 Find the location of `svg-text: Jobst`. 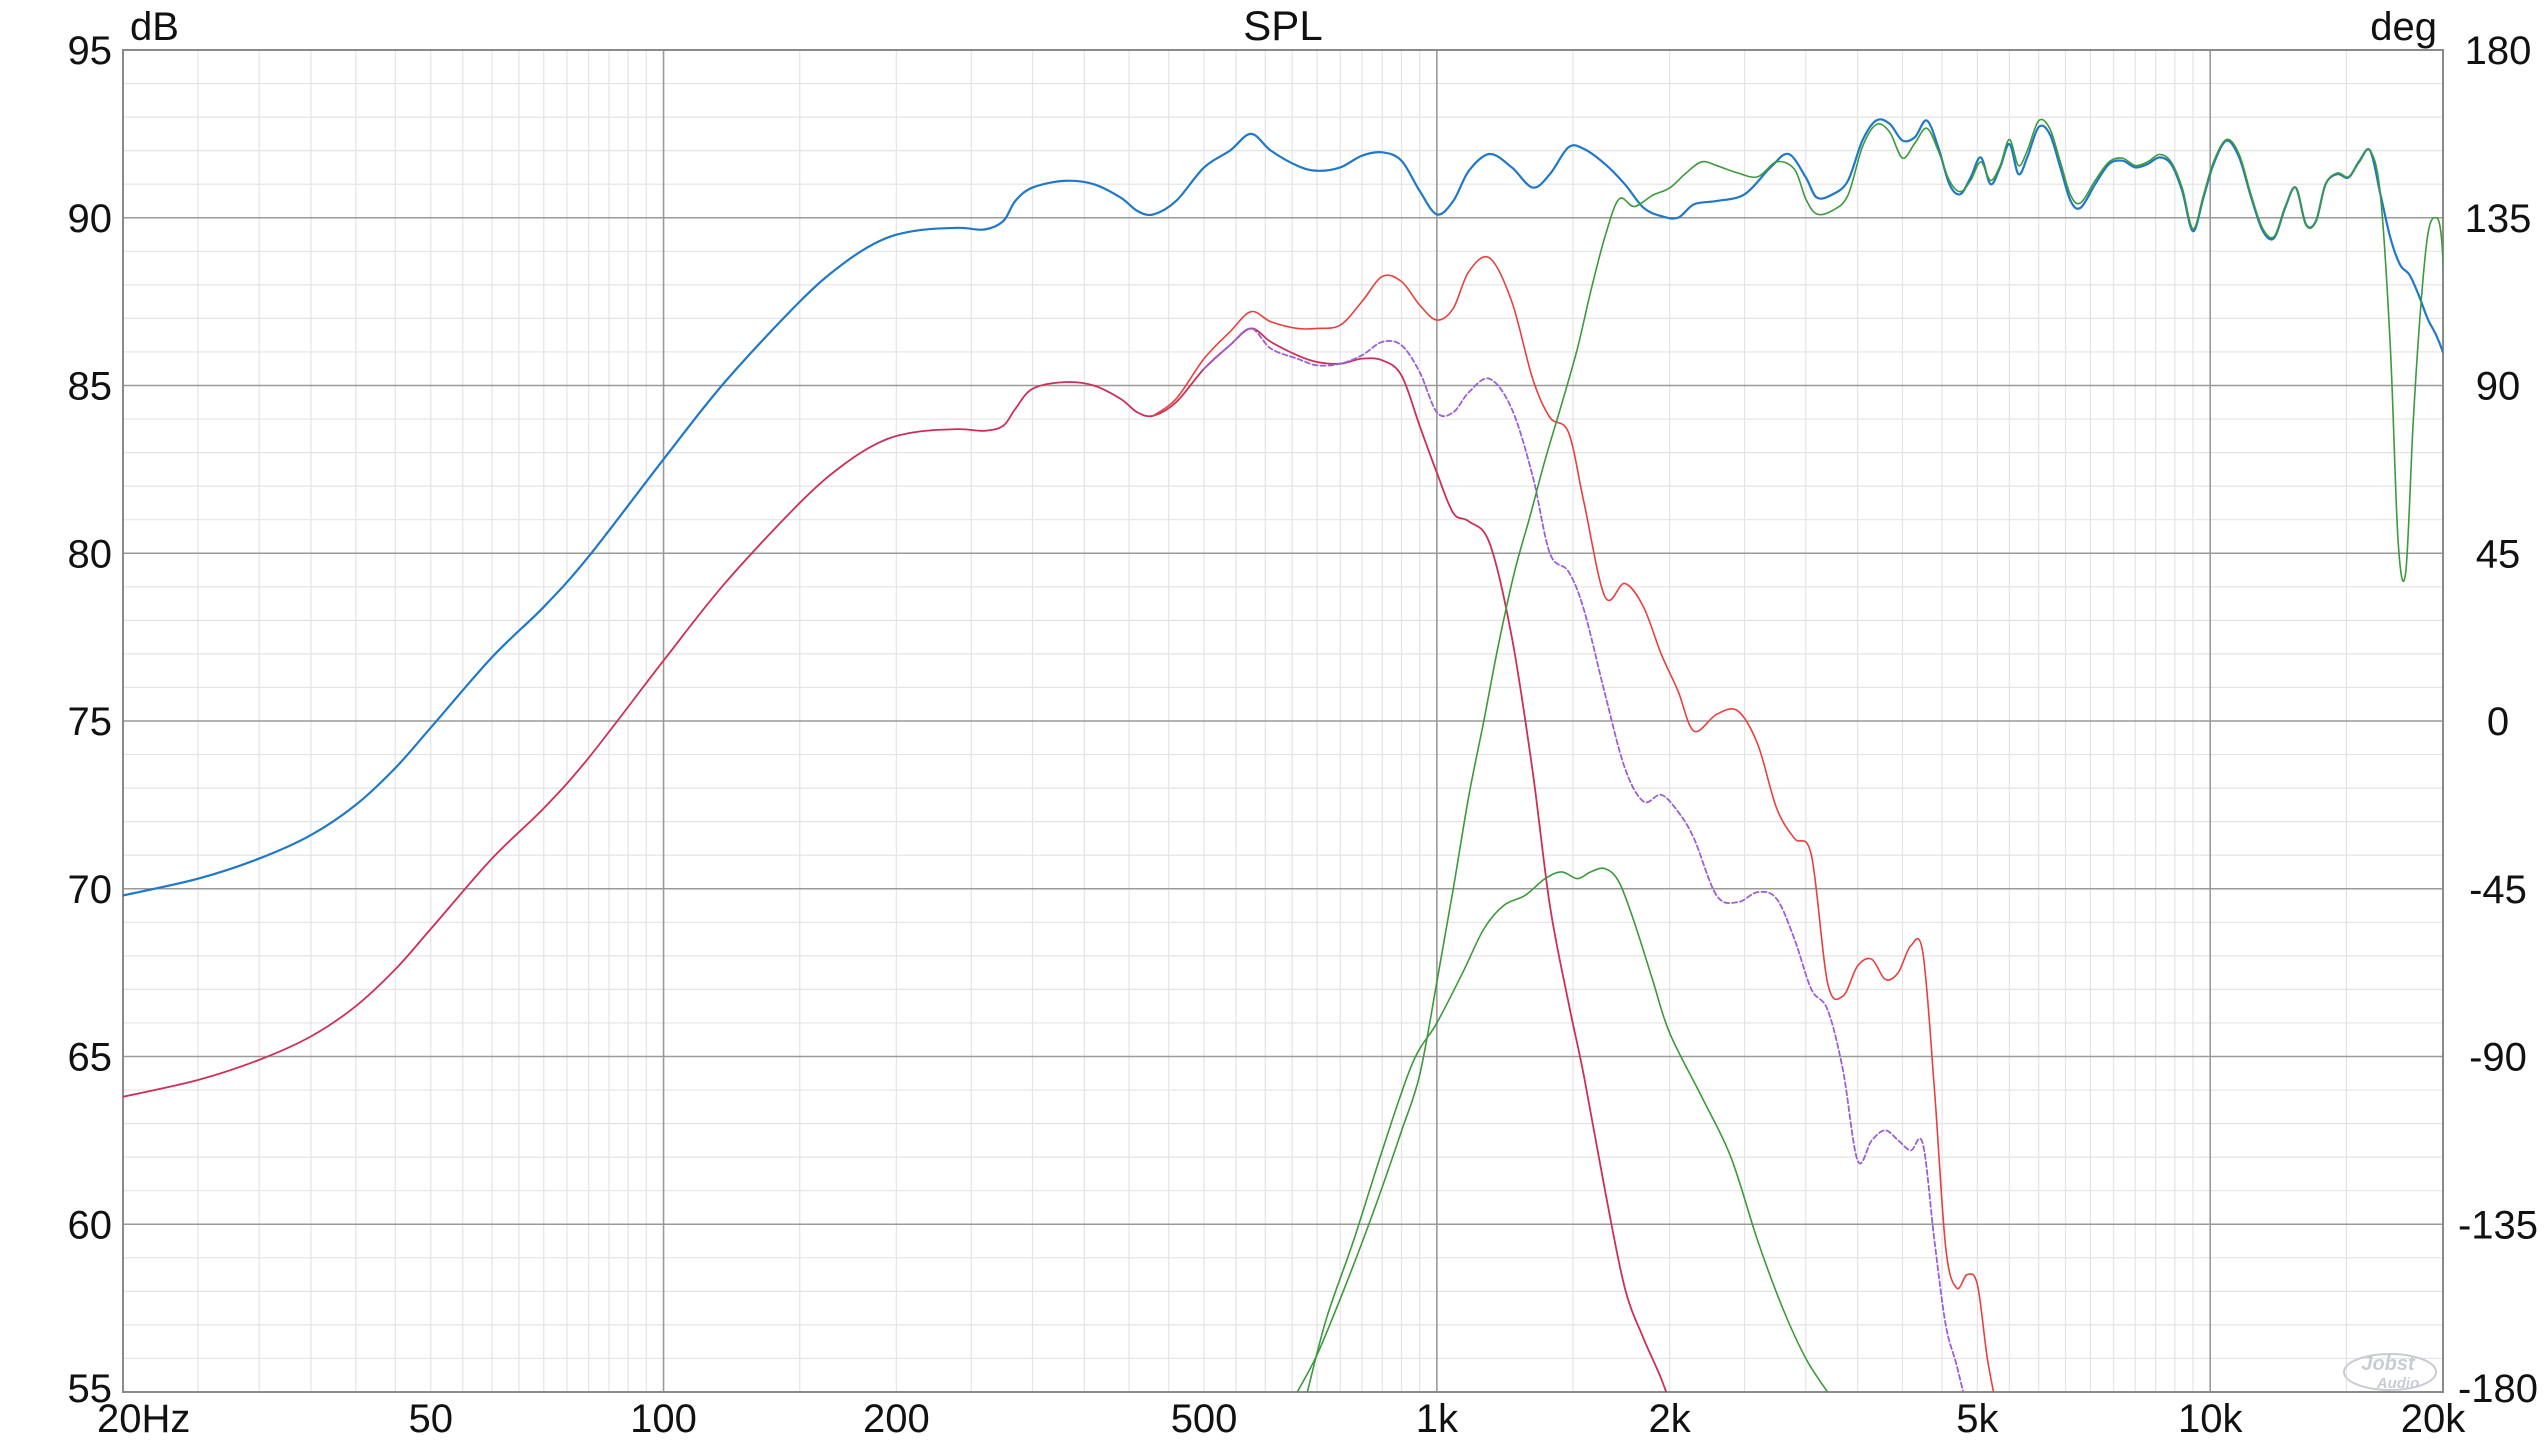

svg-text: Jobst is located at coordinates (2388, 1364).